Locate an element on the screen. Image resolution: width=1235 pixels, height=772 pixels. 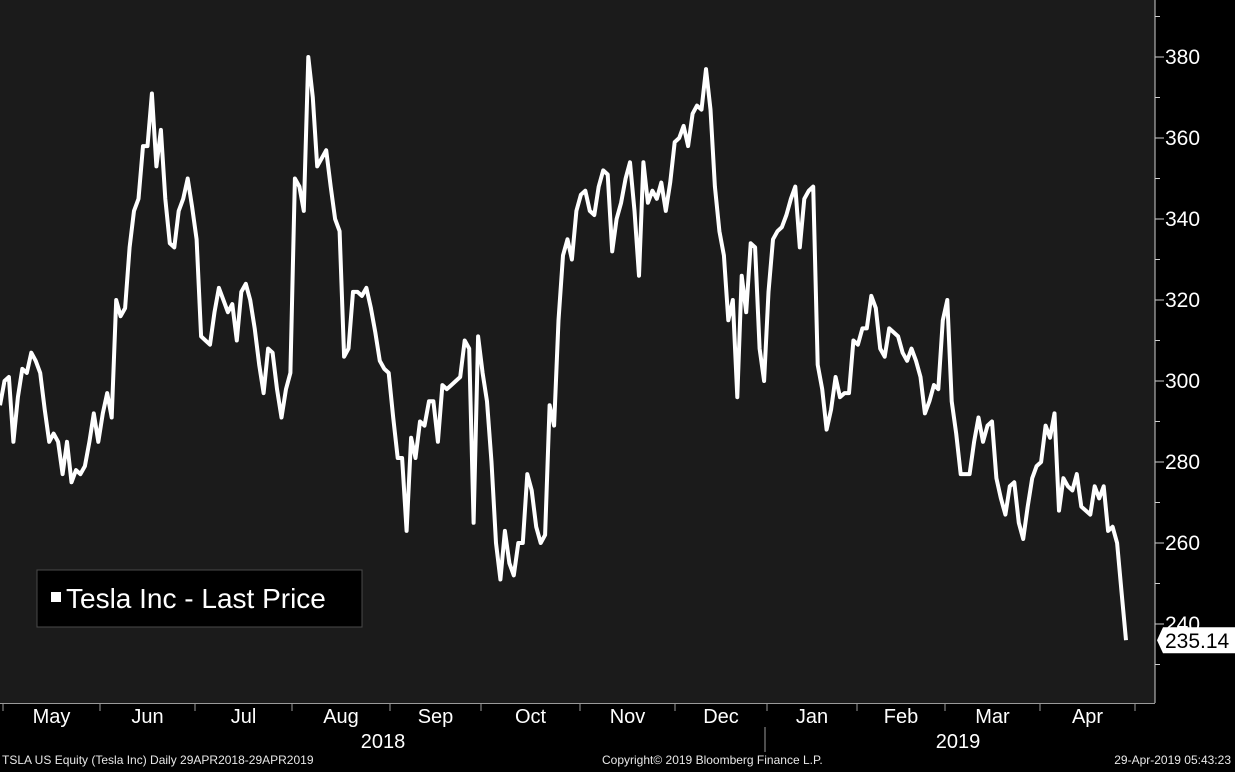
y-tick-label: 380 is located at coordinates (1182, 57).